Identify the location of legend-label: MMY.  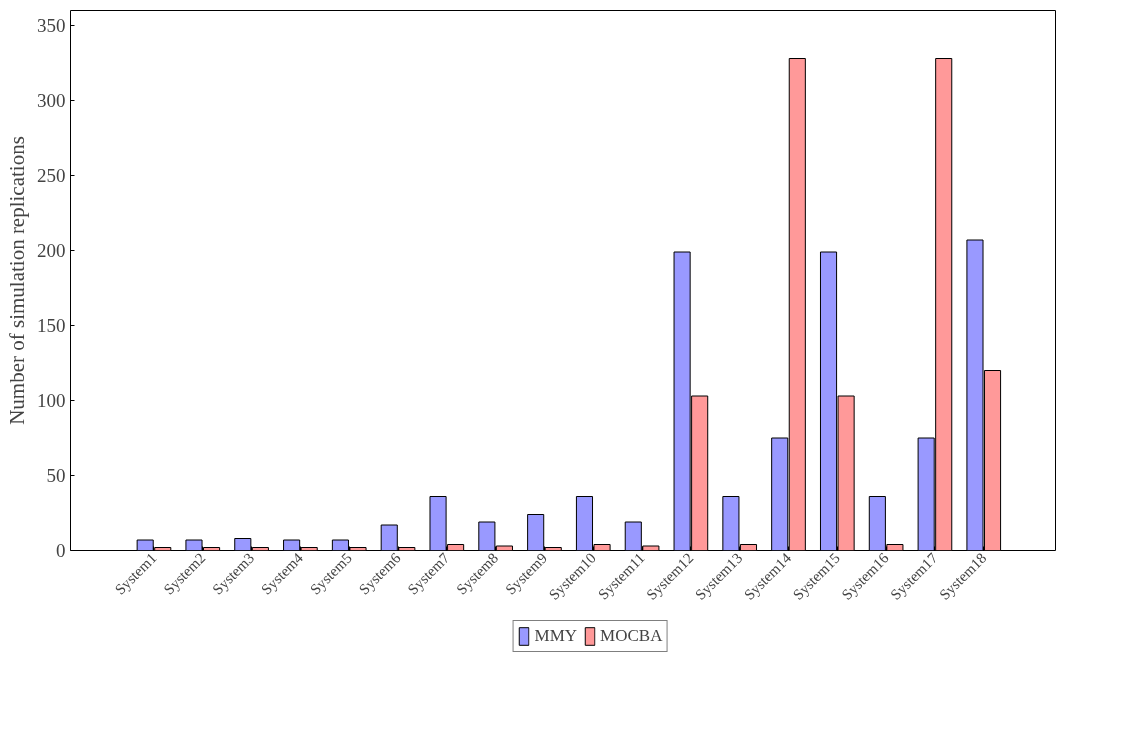
(556, 636).